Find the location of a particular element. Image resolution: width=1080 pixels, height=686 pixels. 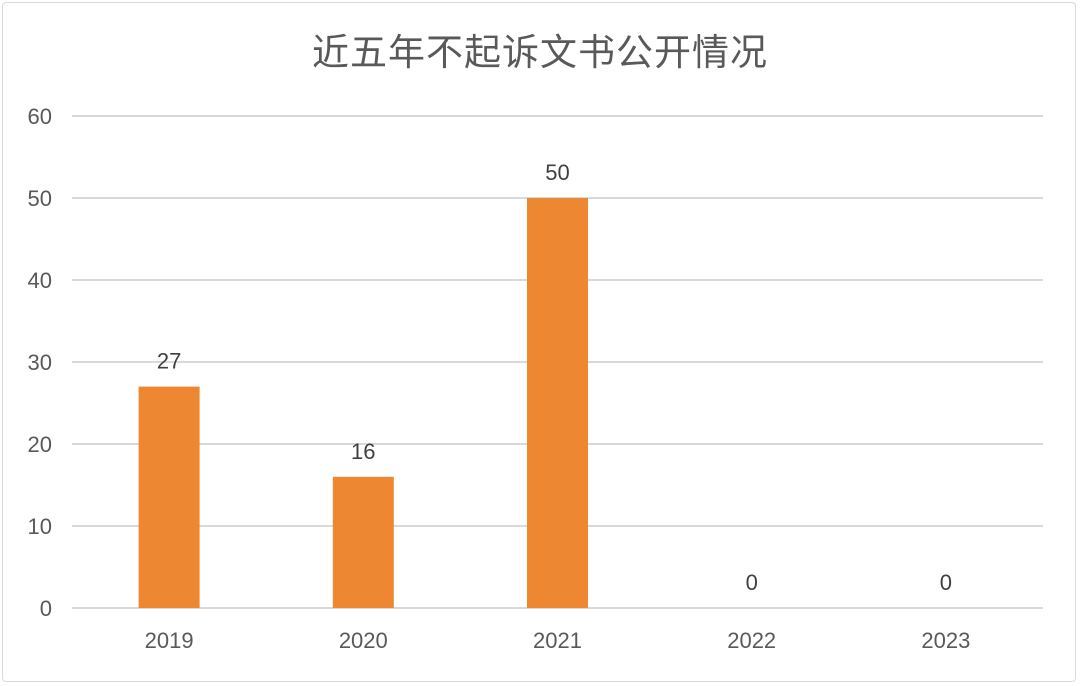

data-label-2021: 50 is located at coordinates (557, 172).